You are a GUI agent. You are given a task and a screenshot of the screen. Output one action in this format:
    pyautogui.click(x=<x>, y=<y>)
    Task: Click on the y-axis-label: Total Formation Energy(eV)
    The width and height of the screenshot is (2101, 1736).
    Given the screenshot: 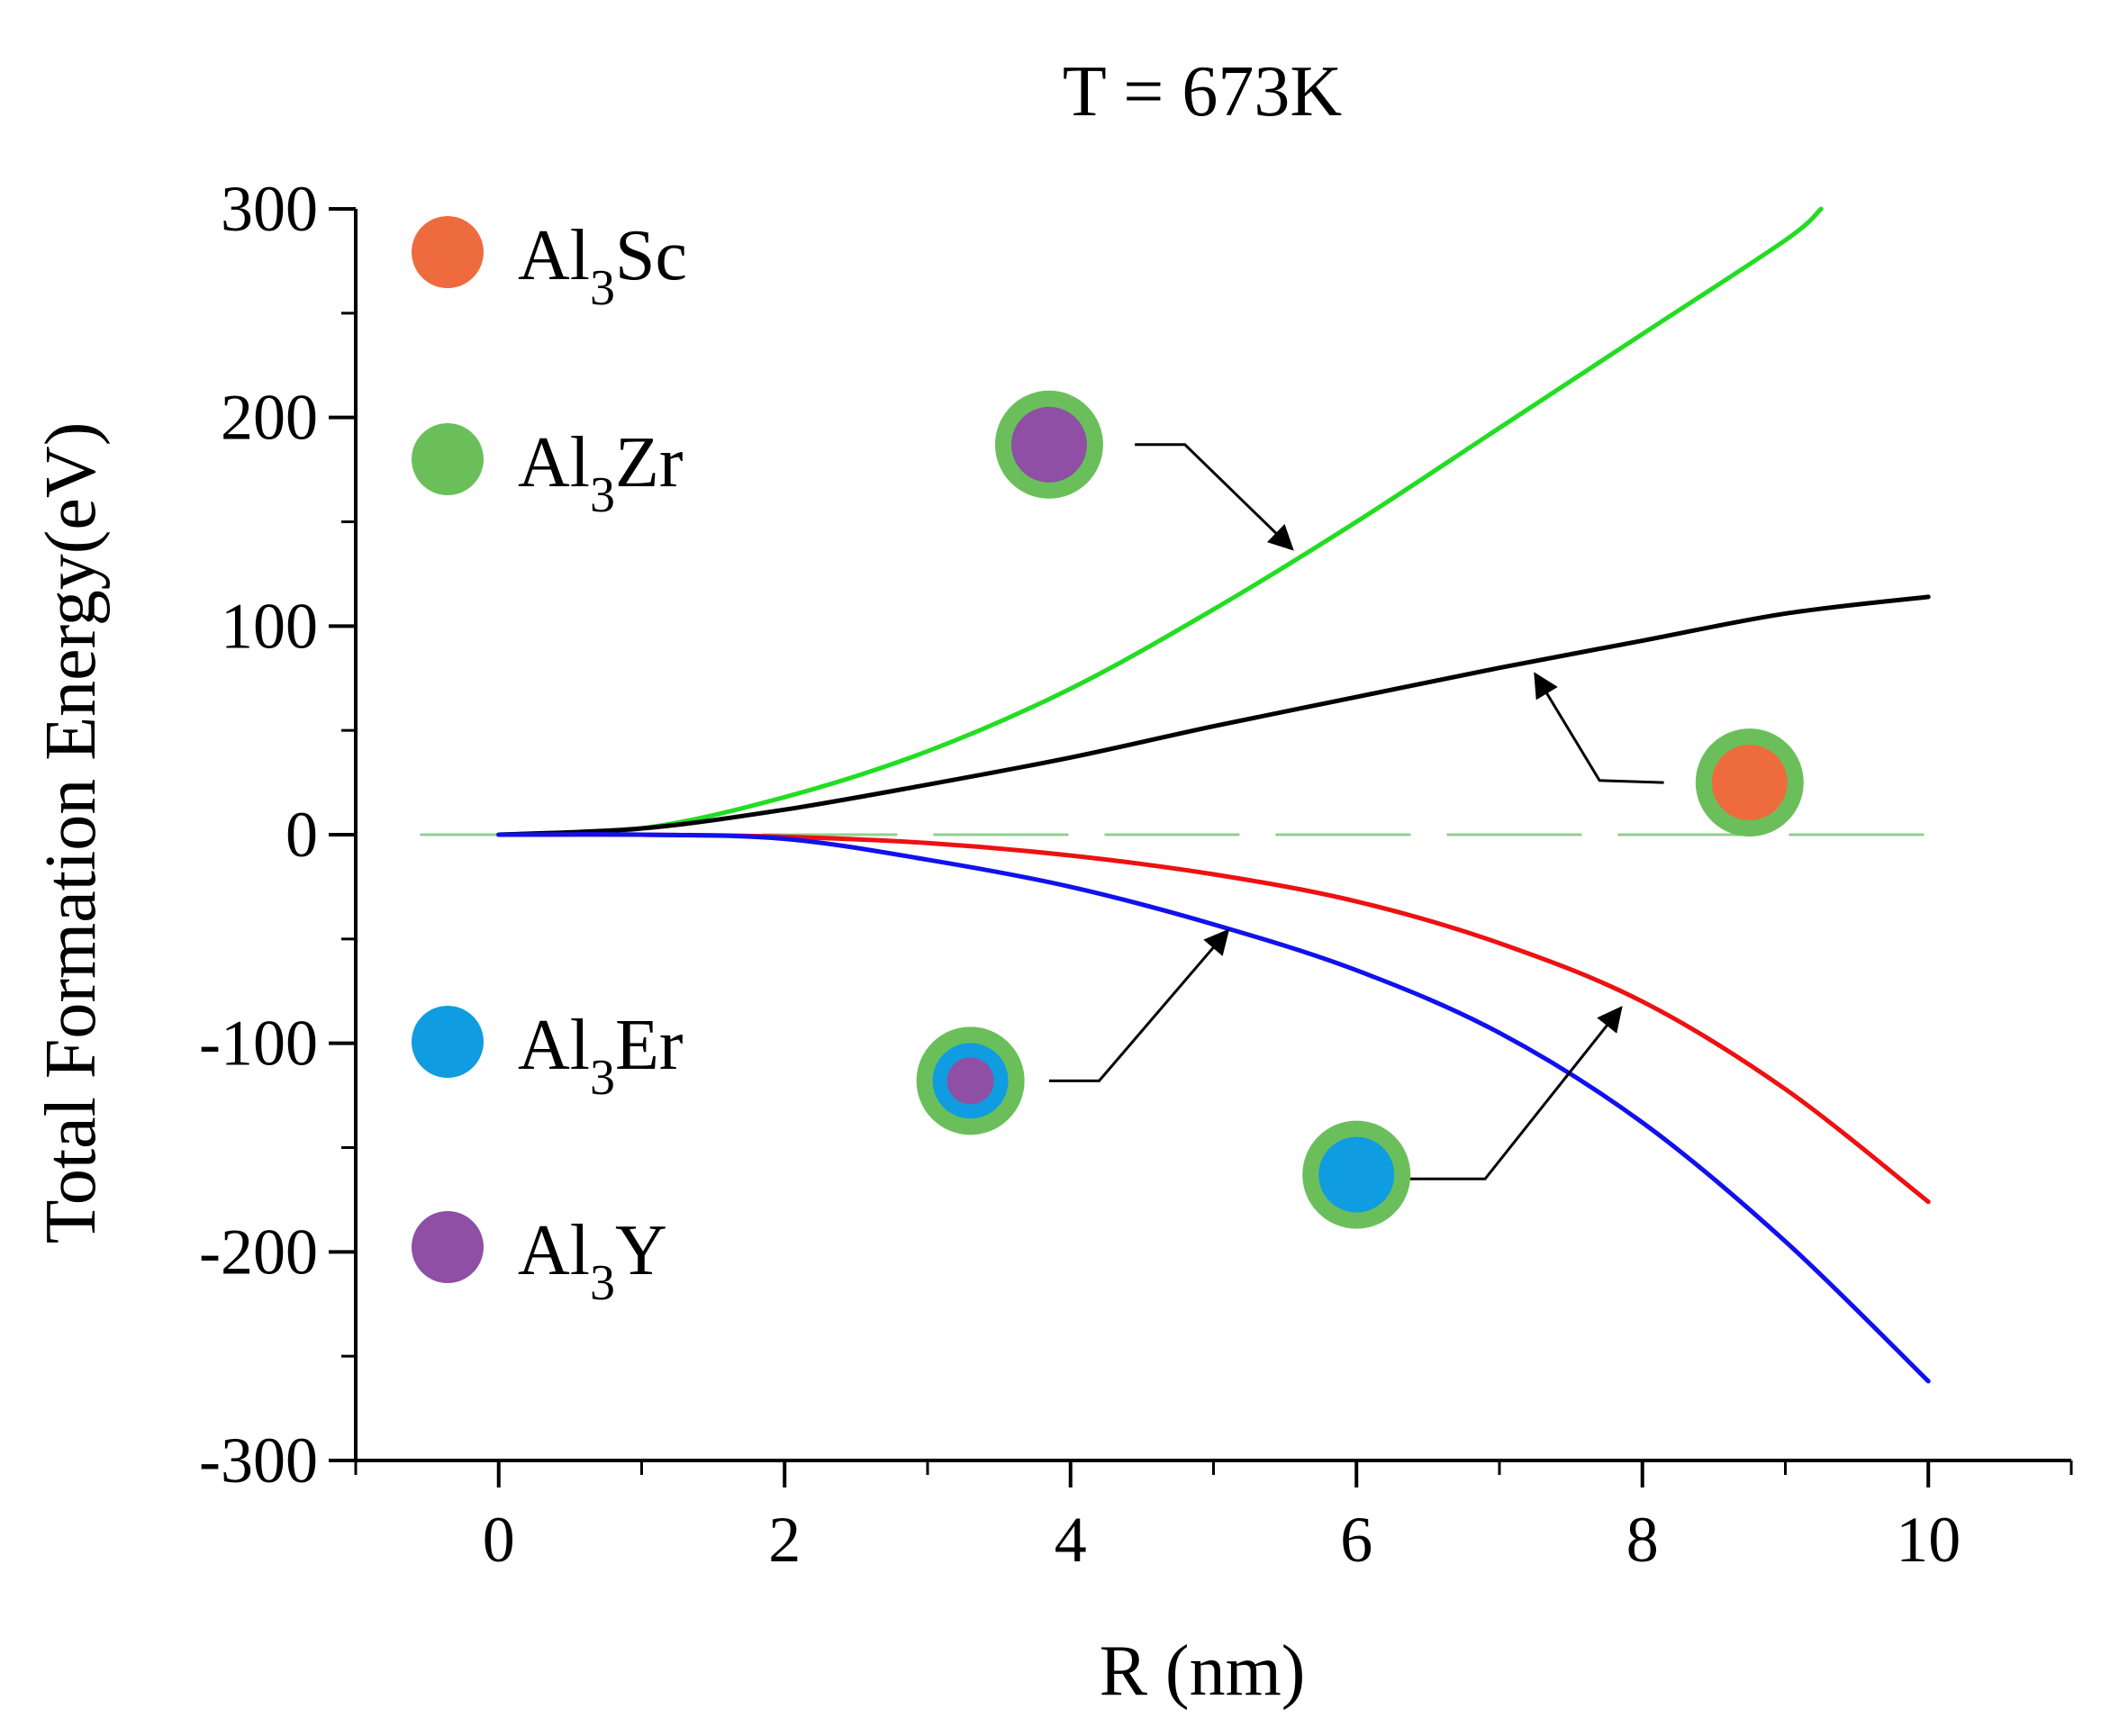 What is the action you would take?
    pyautogui.click(x=71, y=833)
    